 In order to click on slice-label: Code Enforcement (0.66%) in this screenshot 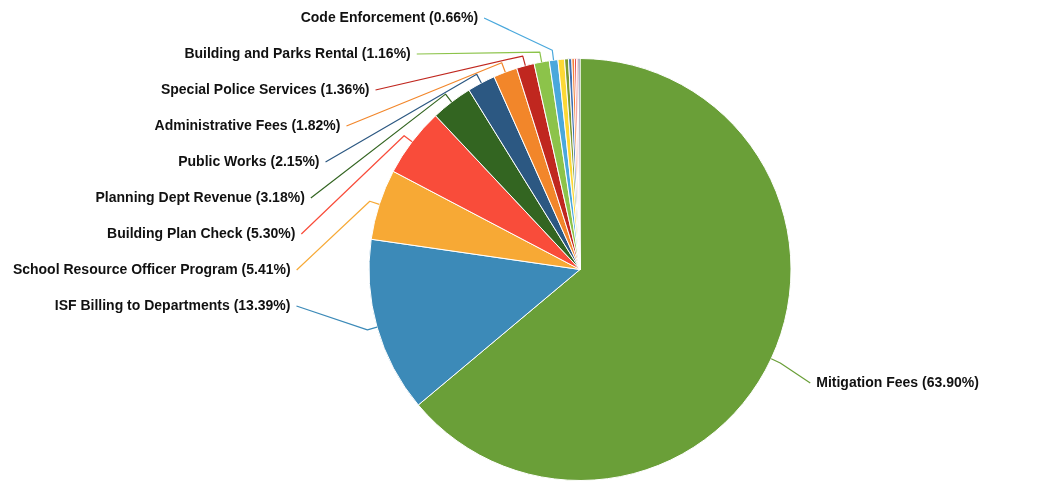, I will do `click(389, 16)`.